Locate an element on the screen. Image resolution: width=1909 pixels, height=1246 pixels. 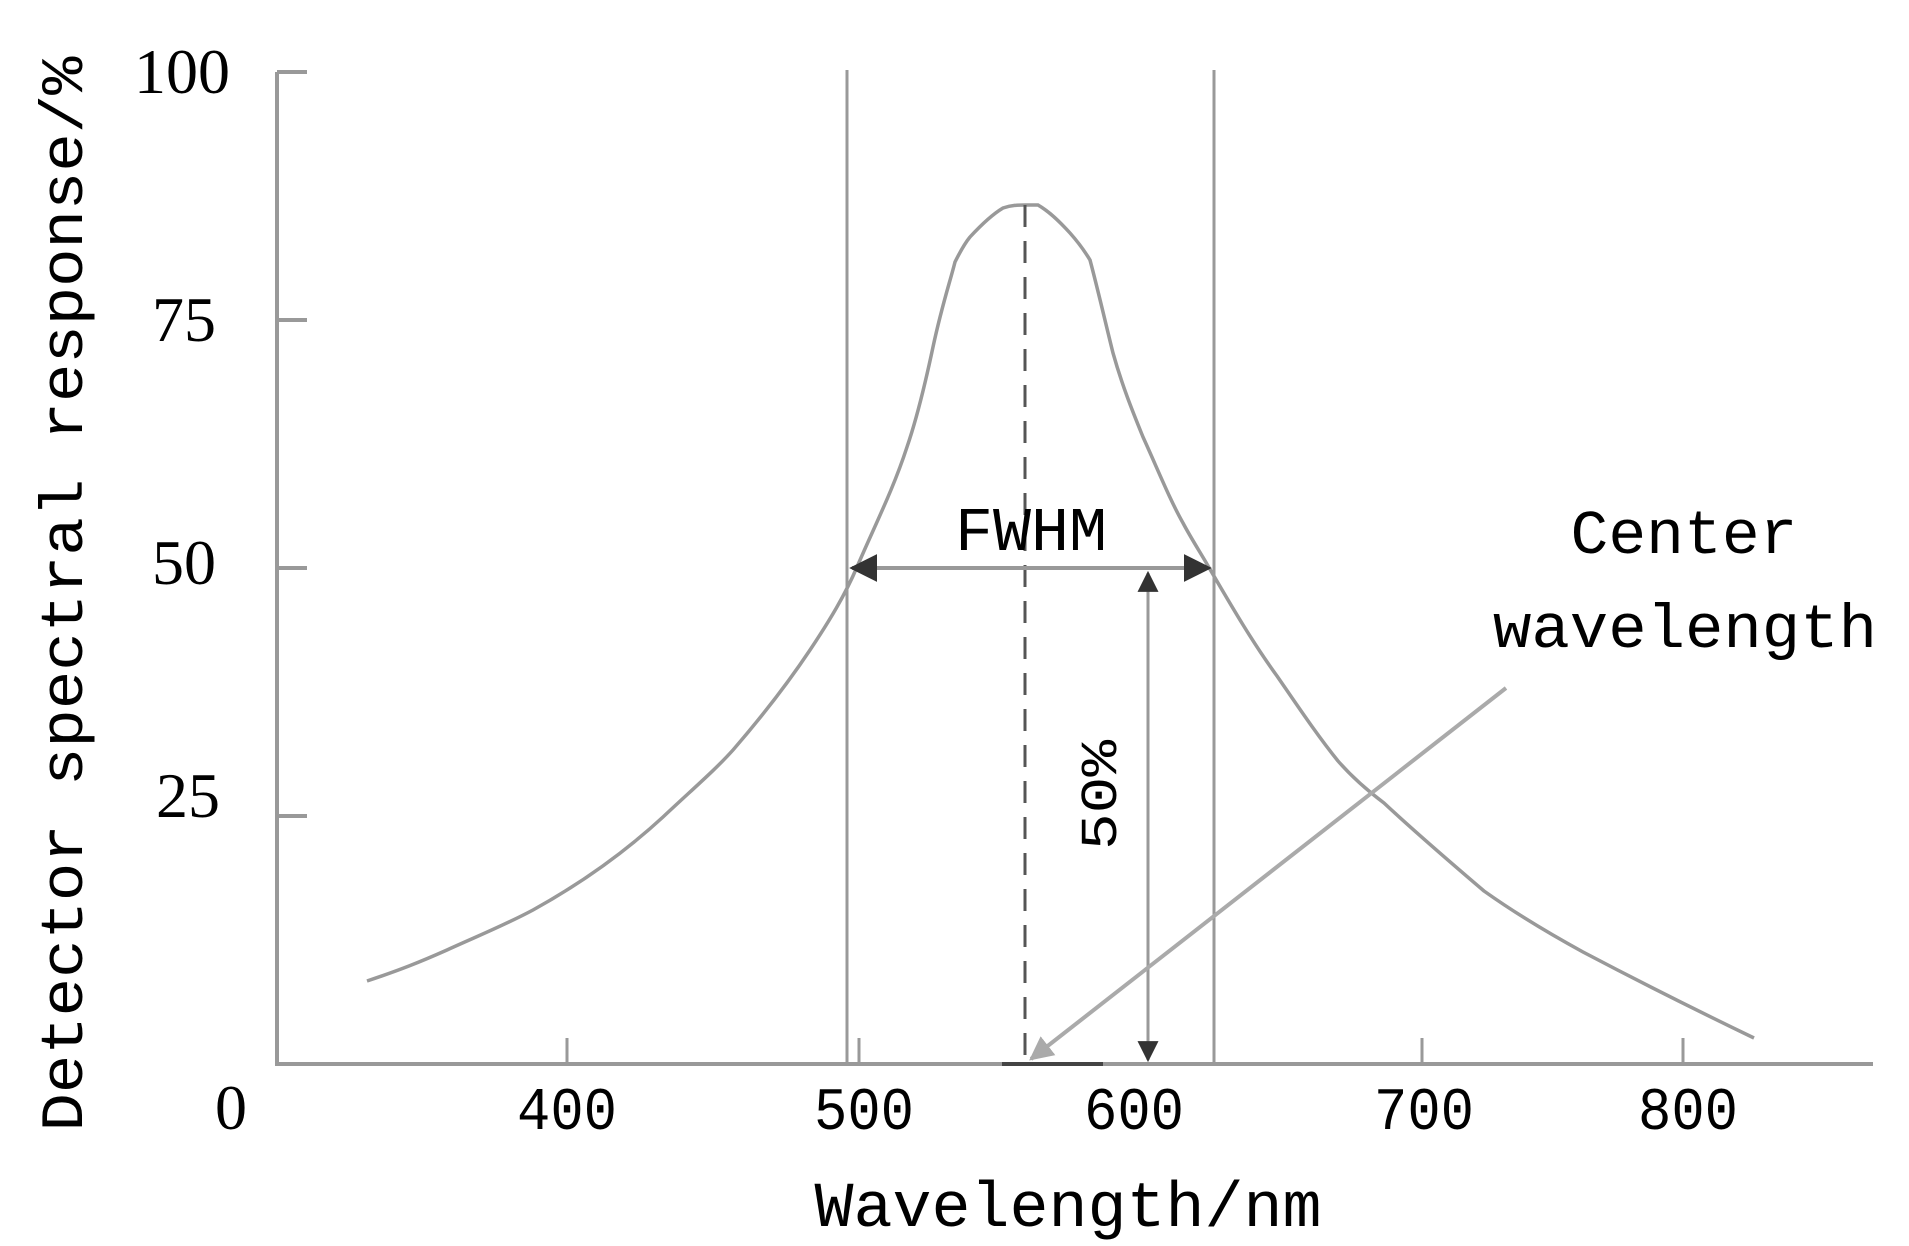
fwhm-label: FWHM is located at coordinates (1031, 533).